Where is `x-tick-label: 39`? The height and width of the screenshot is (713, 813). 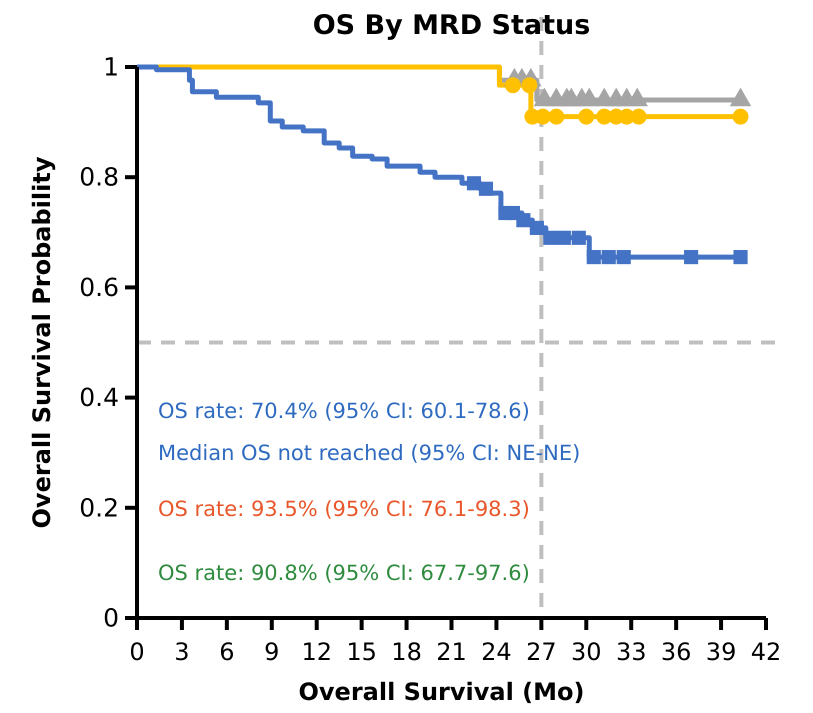 x-tick-label: 39 is located at coordinates (721, 652).